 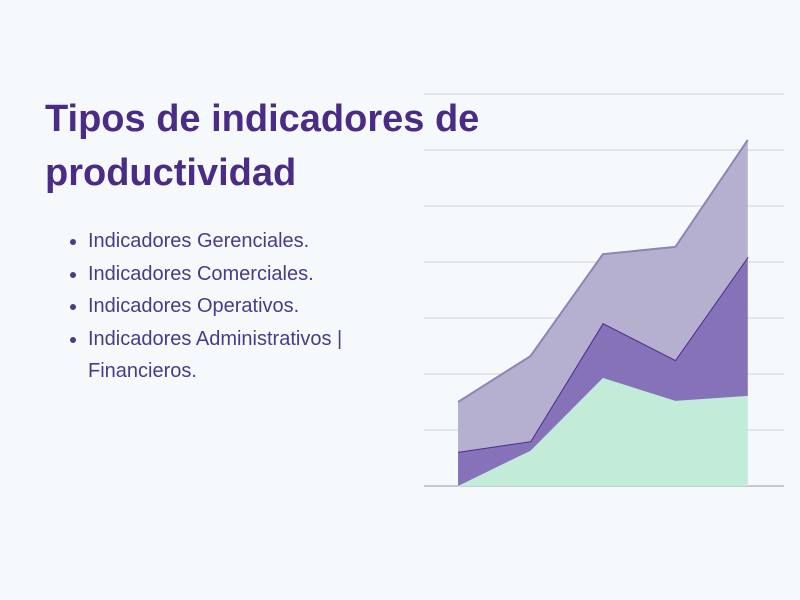 What do you see at coordinates (218, 306) in the screenshot?
I see `bullet-item: Indicadores Operativos.` at bounding box center [218, 306].